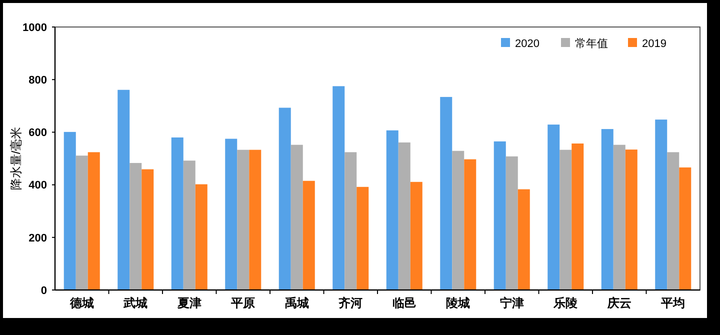 The image size is (720, 335). Describe the element at coordinates (673, 303) in the screenshot. I see `x-tick-label: 平均` at that location.